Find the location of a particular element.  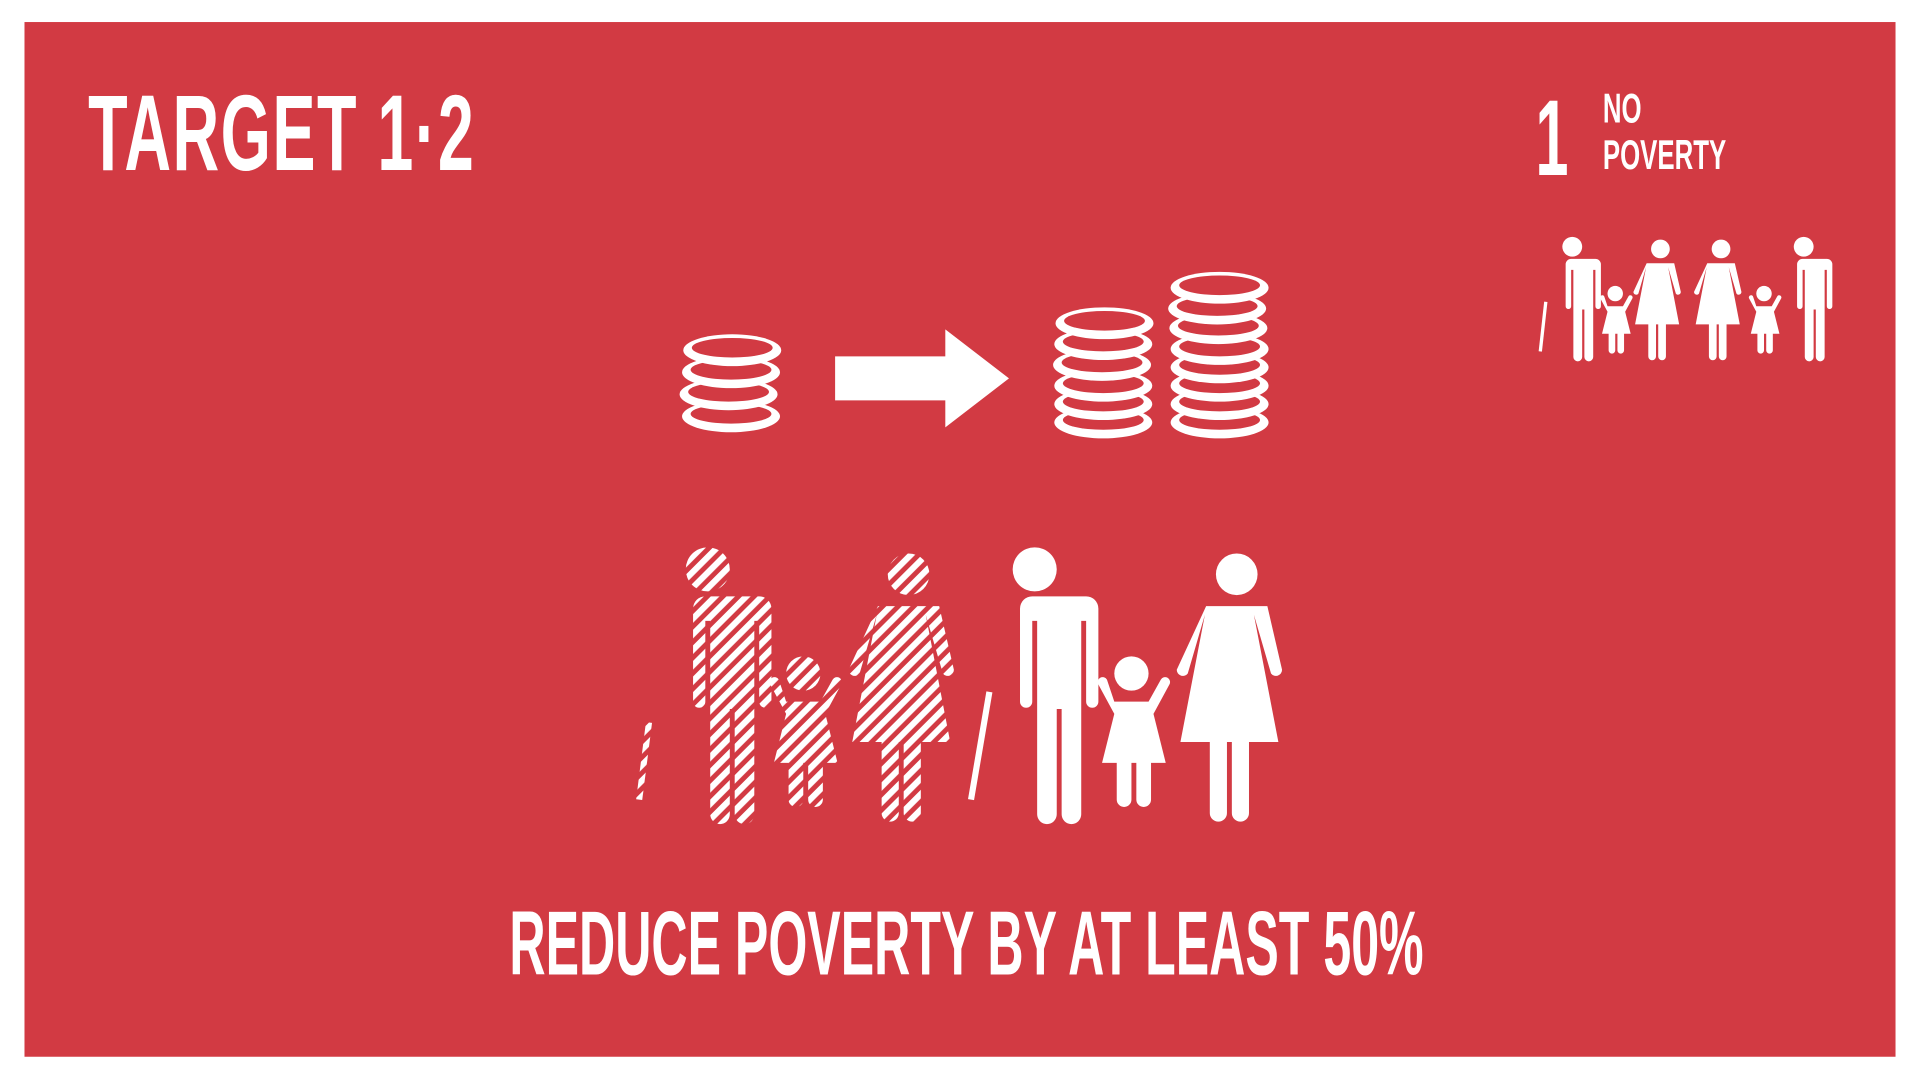

family-icon is located at coordinates (1125, 686).